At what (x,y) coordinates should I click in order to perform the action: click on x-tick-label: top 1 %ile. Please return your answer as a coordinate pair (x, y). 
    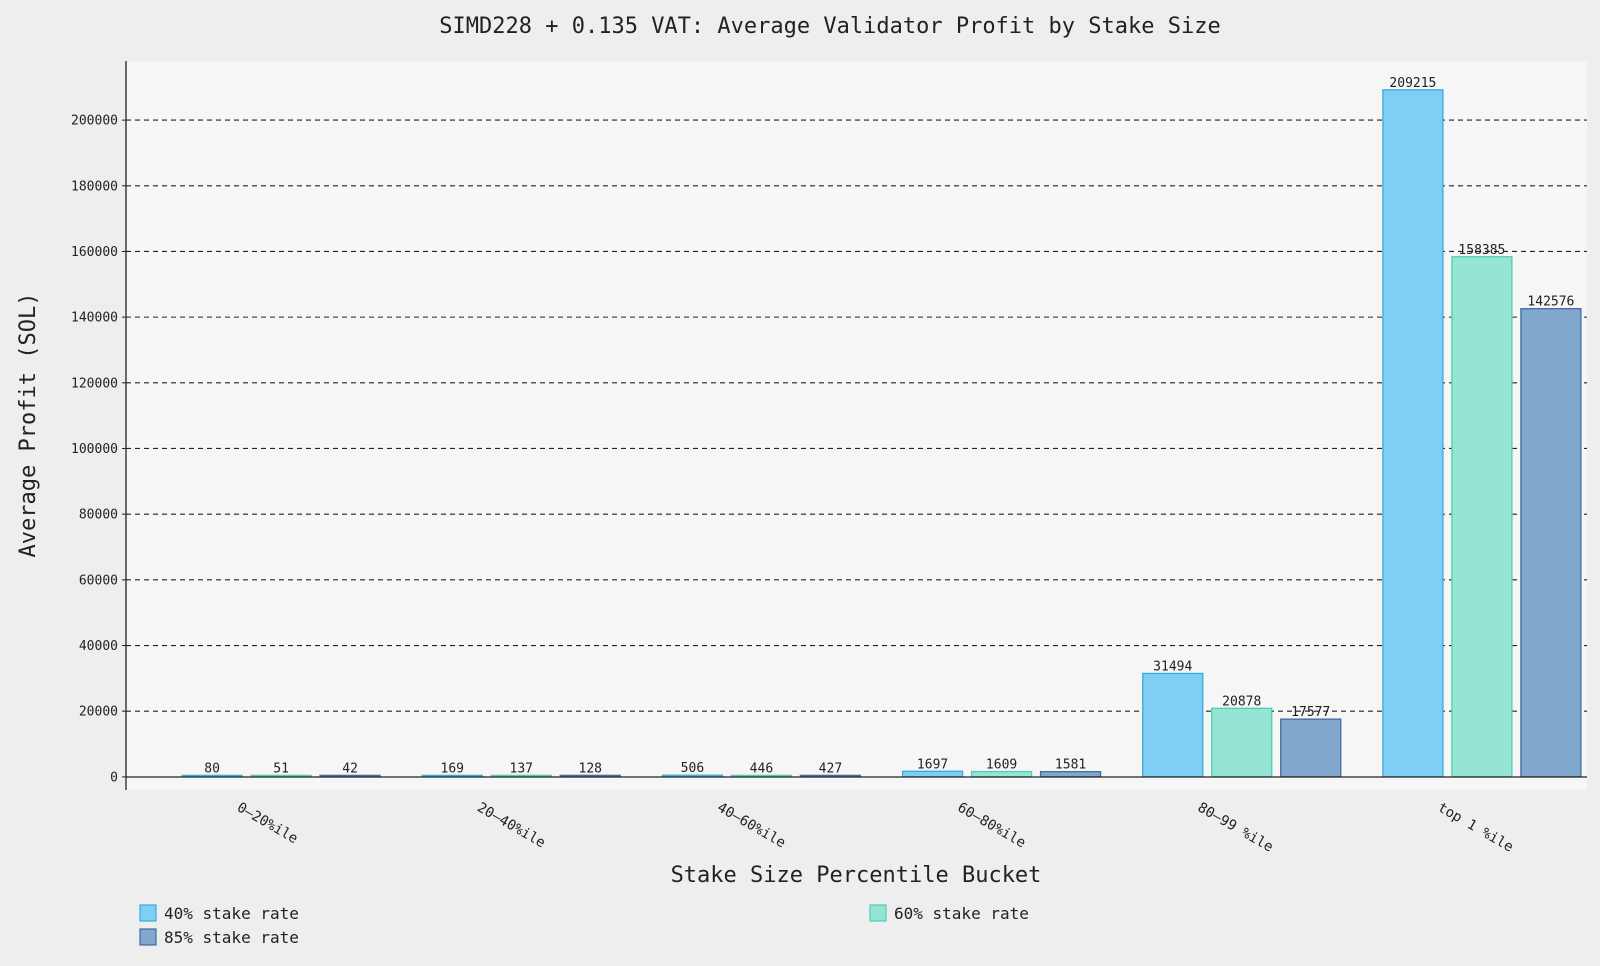
    Looking at the image, I should click on (1475, 828).